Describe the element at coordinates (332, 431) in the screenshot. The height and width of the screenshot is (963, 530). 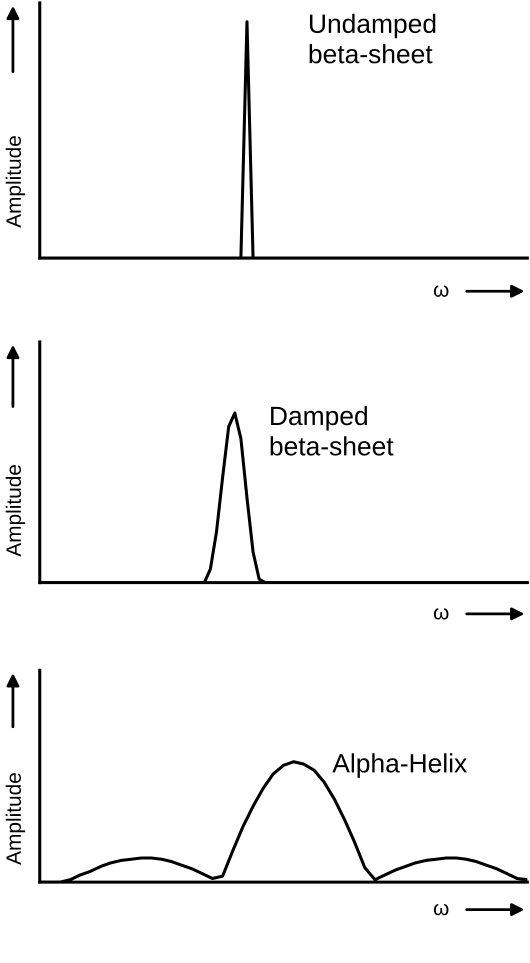
I see `annotation: Damped beta-sheet` at that location.